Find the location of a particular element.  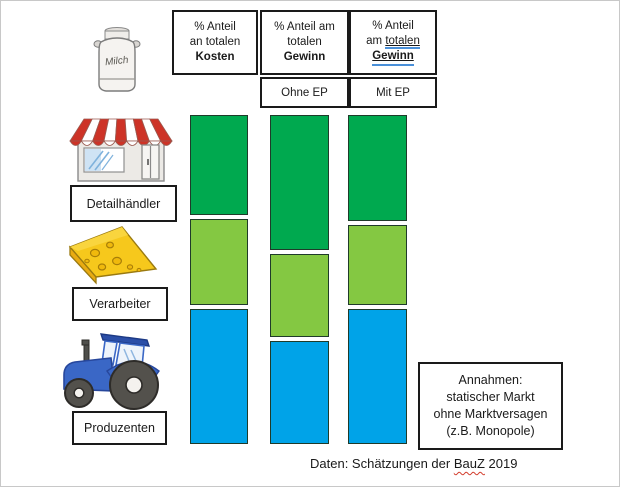

subheader-mit-ep: Mit EP is located at coordinates (393, 92).